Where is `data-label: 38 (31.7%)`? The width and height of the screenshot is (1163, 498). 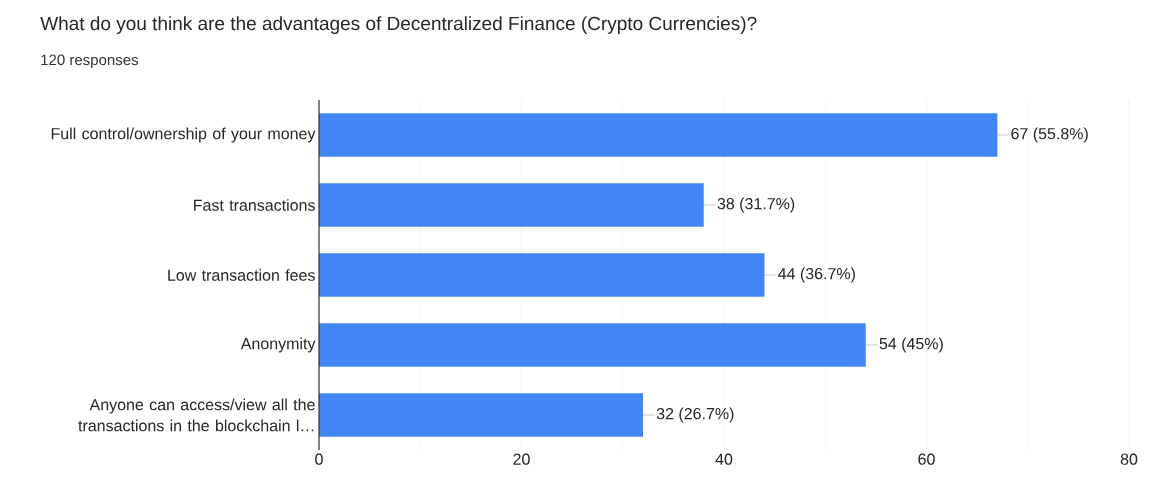
data-label: 38 (31.7%) is located at coordinates (756, 205).